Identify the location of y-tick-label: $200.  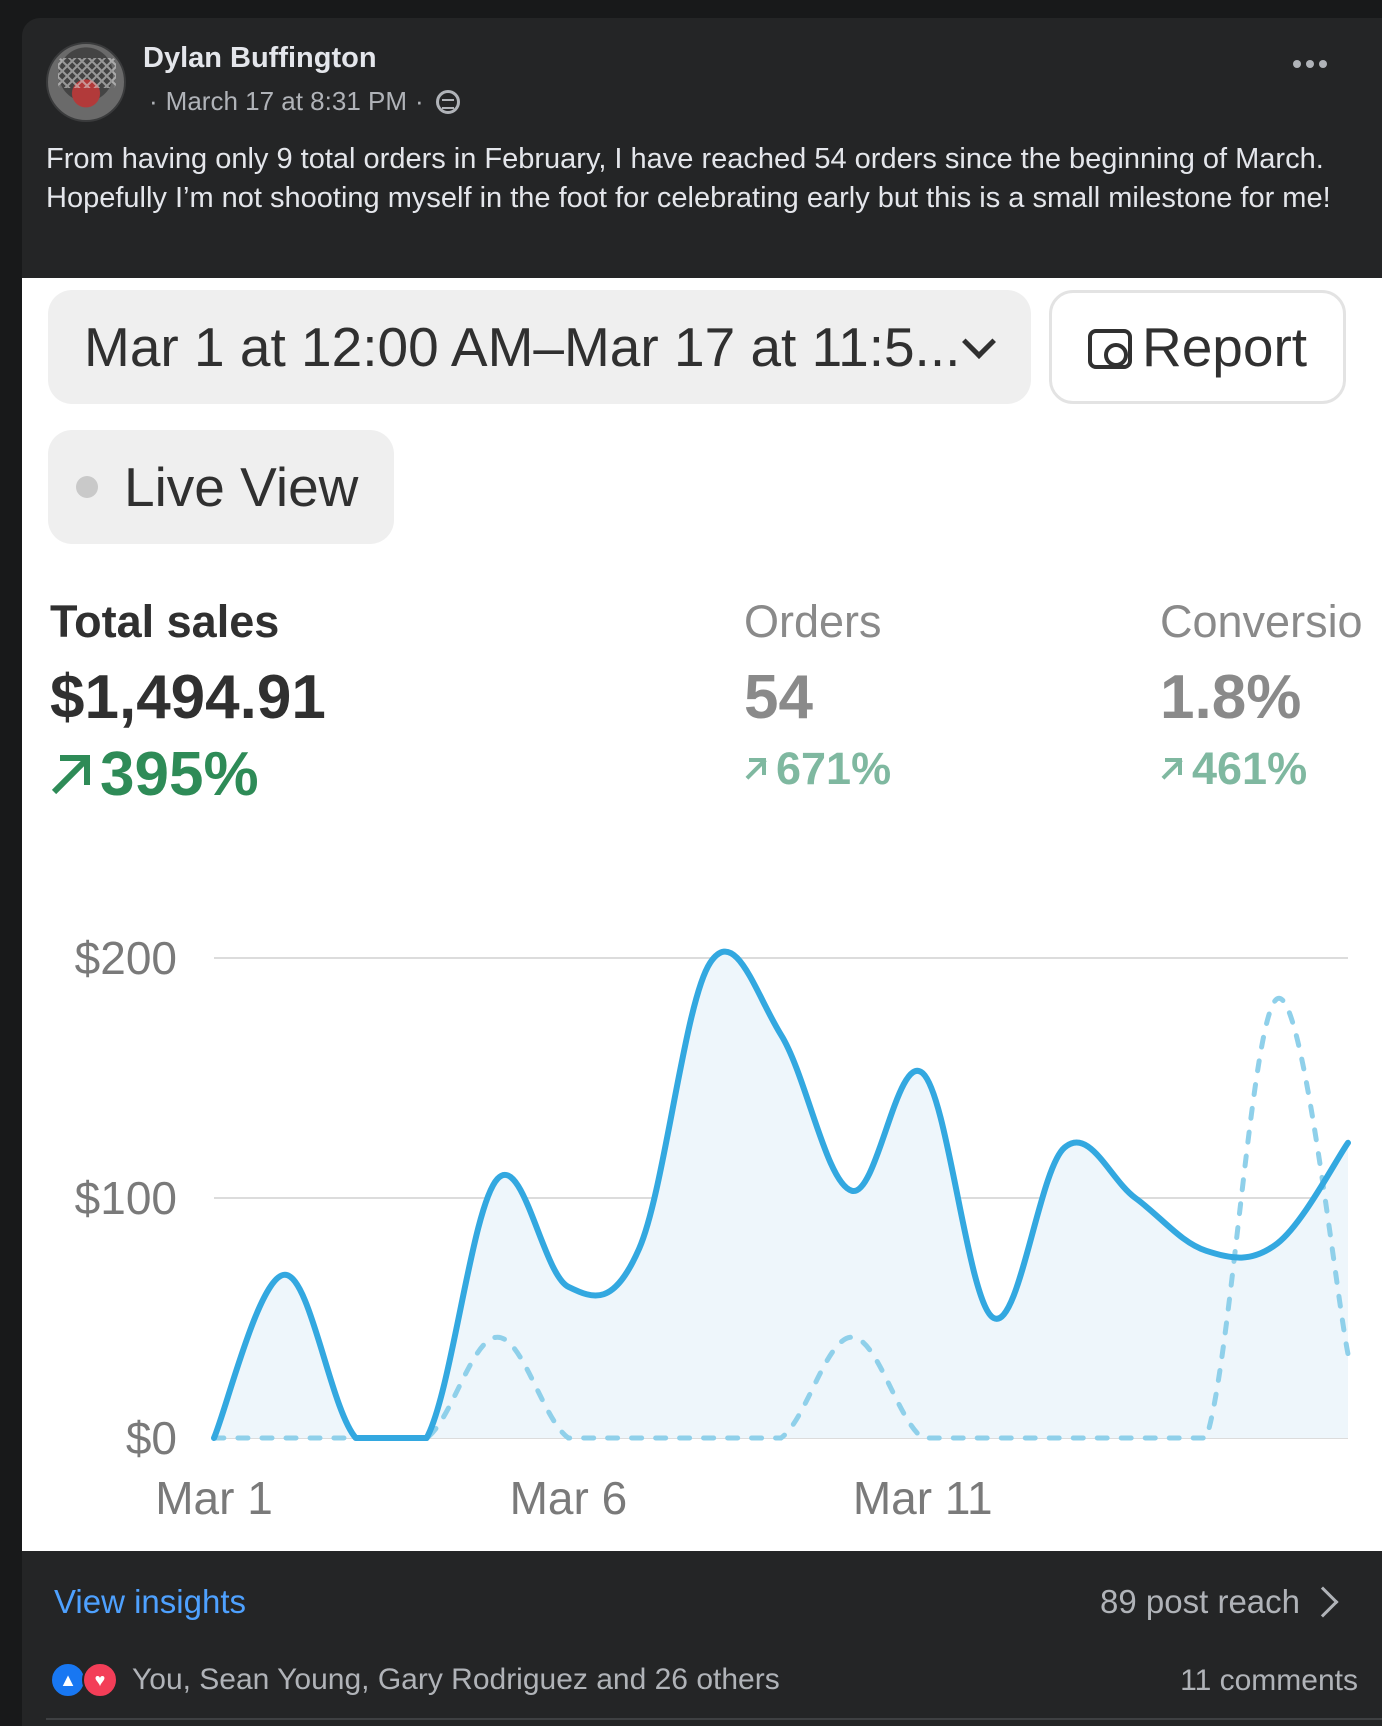
(126, 958).